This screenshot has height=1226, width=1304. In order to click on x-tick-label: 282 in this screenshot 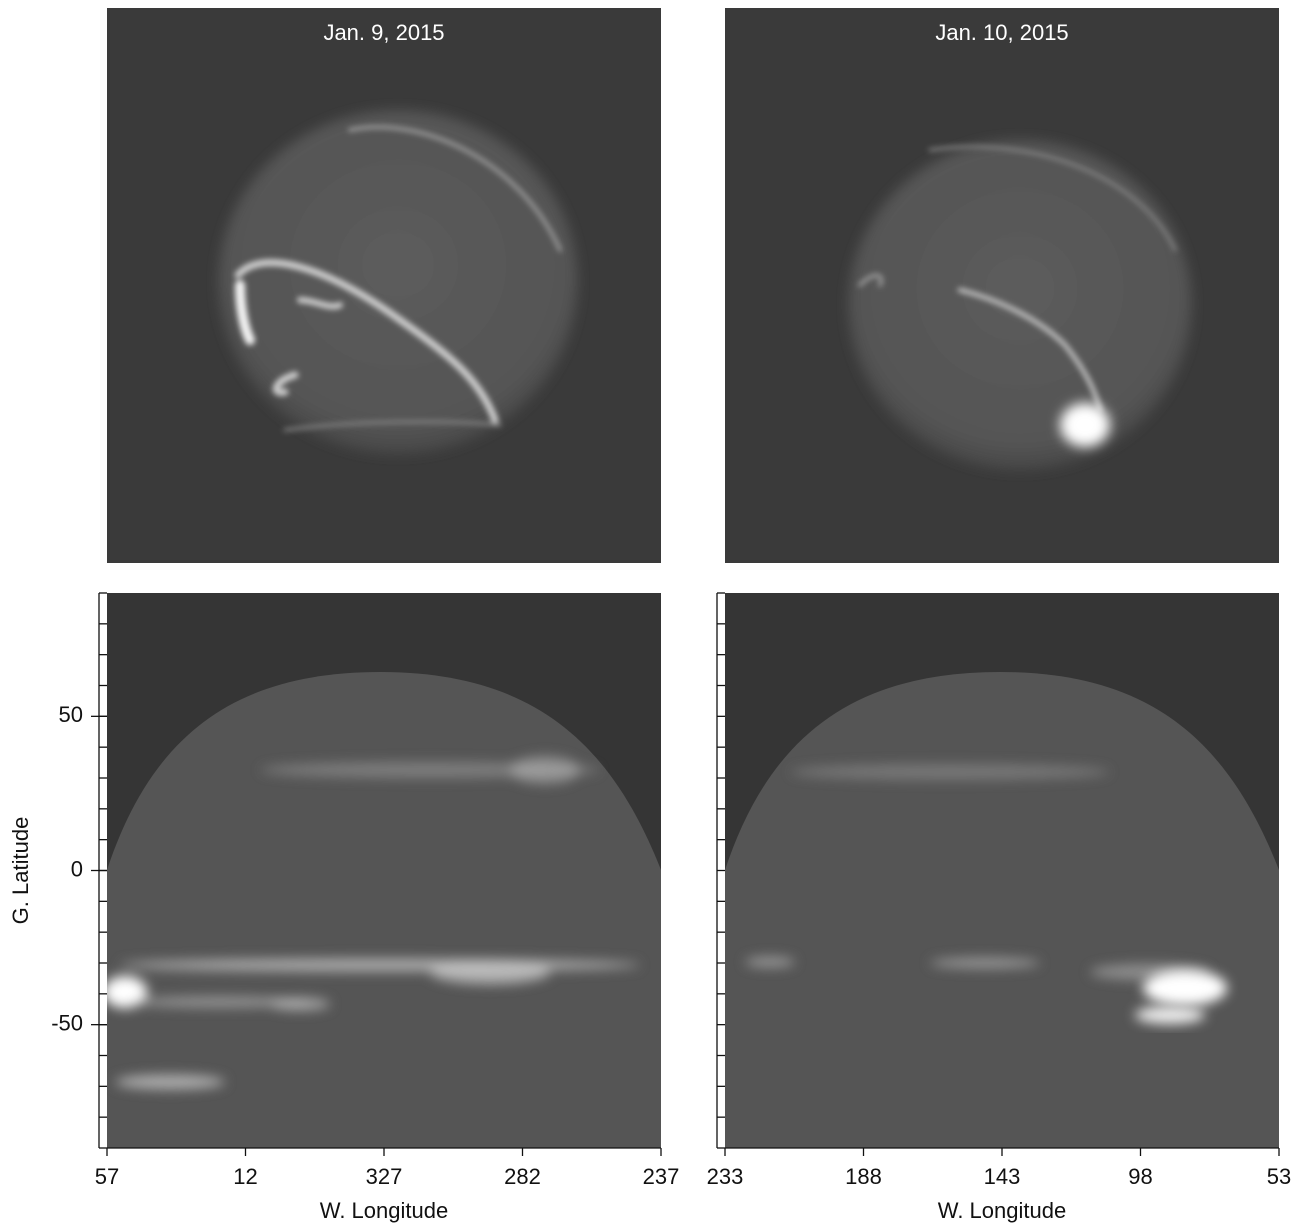, I will do `click(522, 1176)`.